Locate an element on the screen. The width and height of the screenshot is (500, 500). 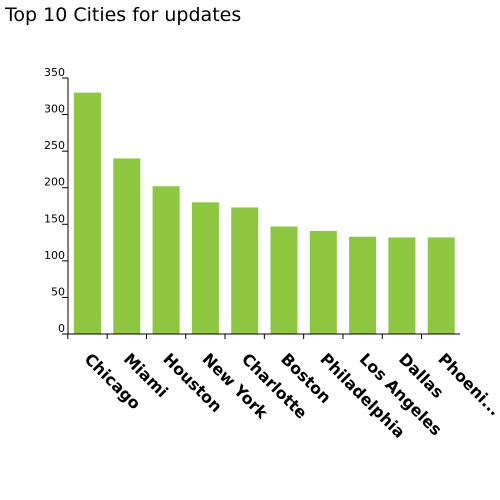
y-tick-label: 100 is located at coordinates (54, 255).